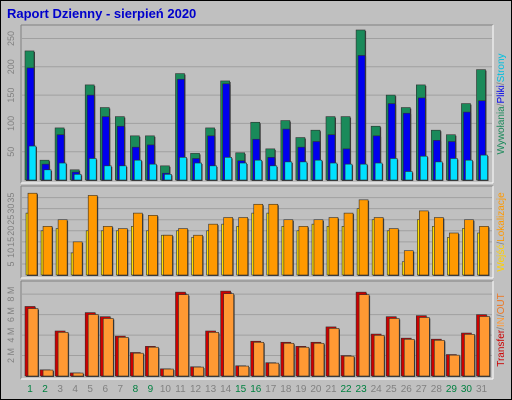 Image resolution: width=512 pixels, height=400 pixels. What do you see at coordinates (11, 231) in the screenshot?
I see `y-tick-label-2-4: 20` at bounding box center [11, 231].